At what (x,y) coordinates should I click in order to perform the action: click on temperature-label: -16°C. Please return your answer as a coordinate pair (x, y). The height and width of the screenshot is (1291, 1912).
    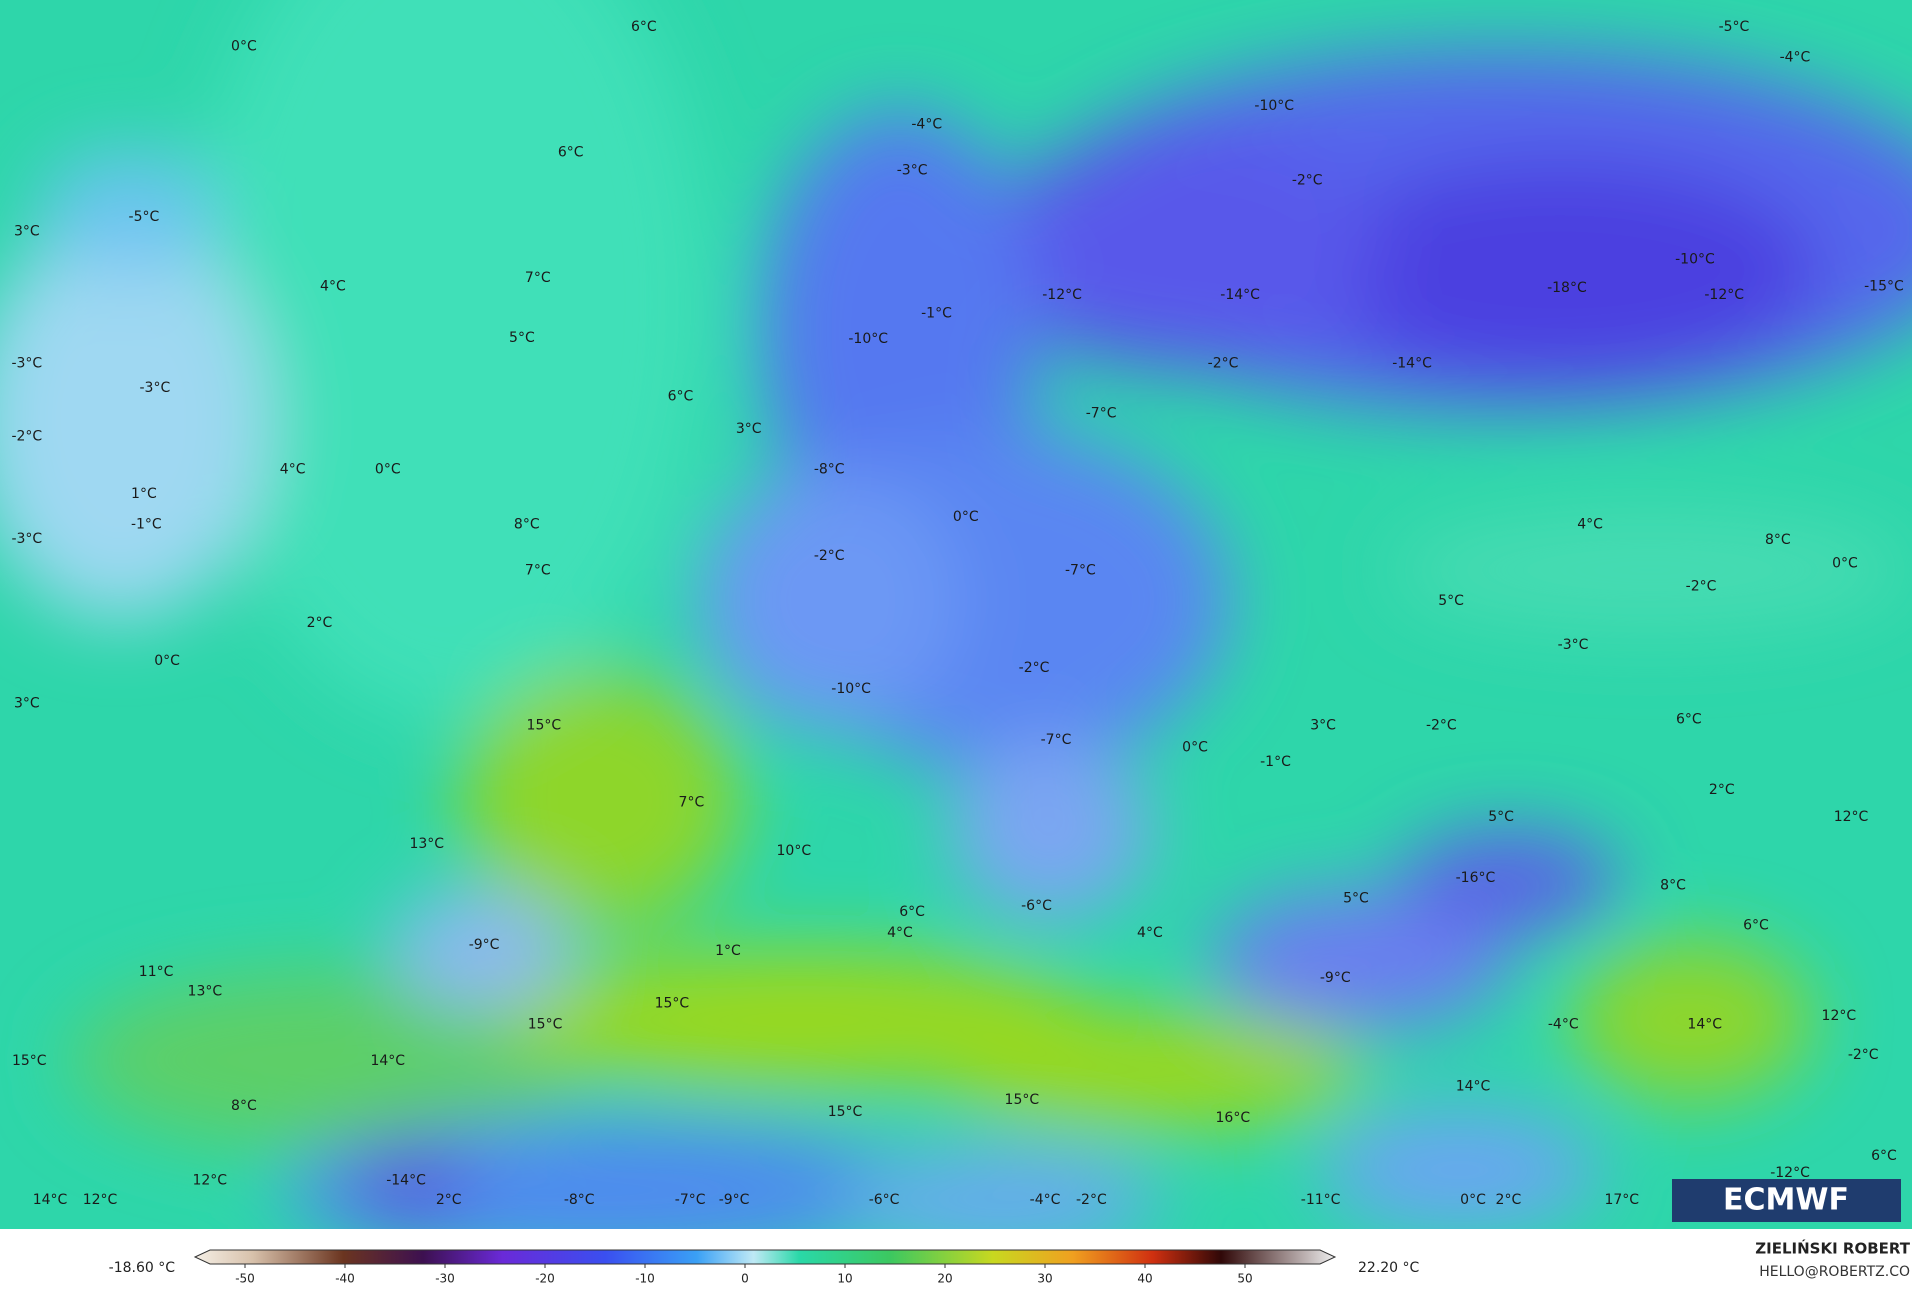
    Looking at the image, I should click on (1476, 878).